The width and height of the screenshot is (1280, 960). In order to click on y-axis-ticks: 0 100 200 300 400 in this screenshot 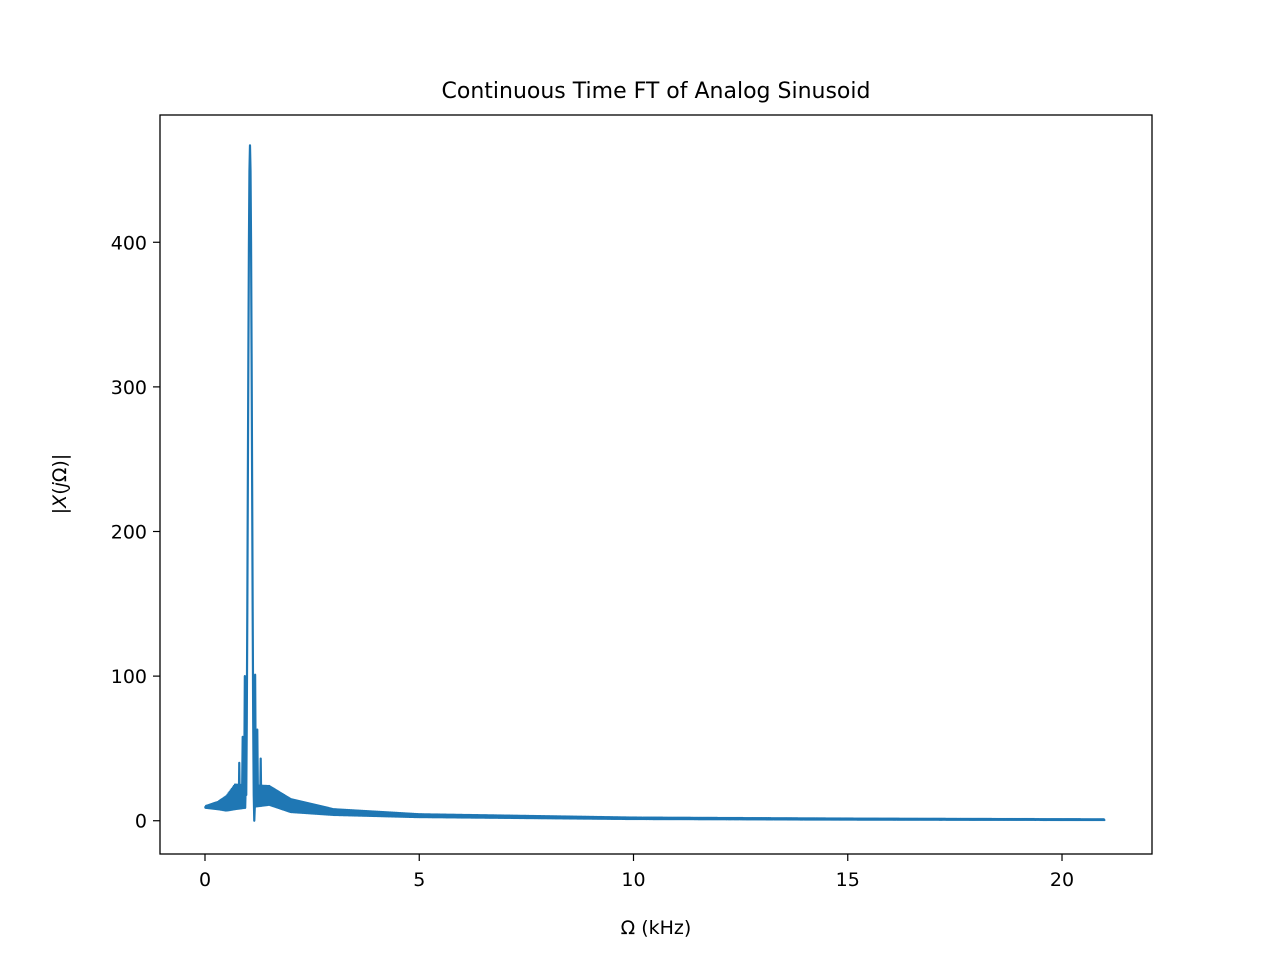, I will do `click(135, 532)`.